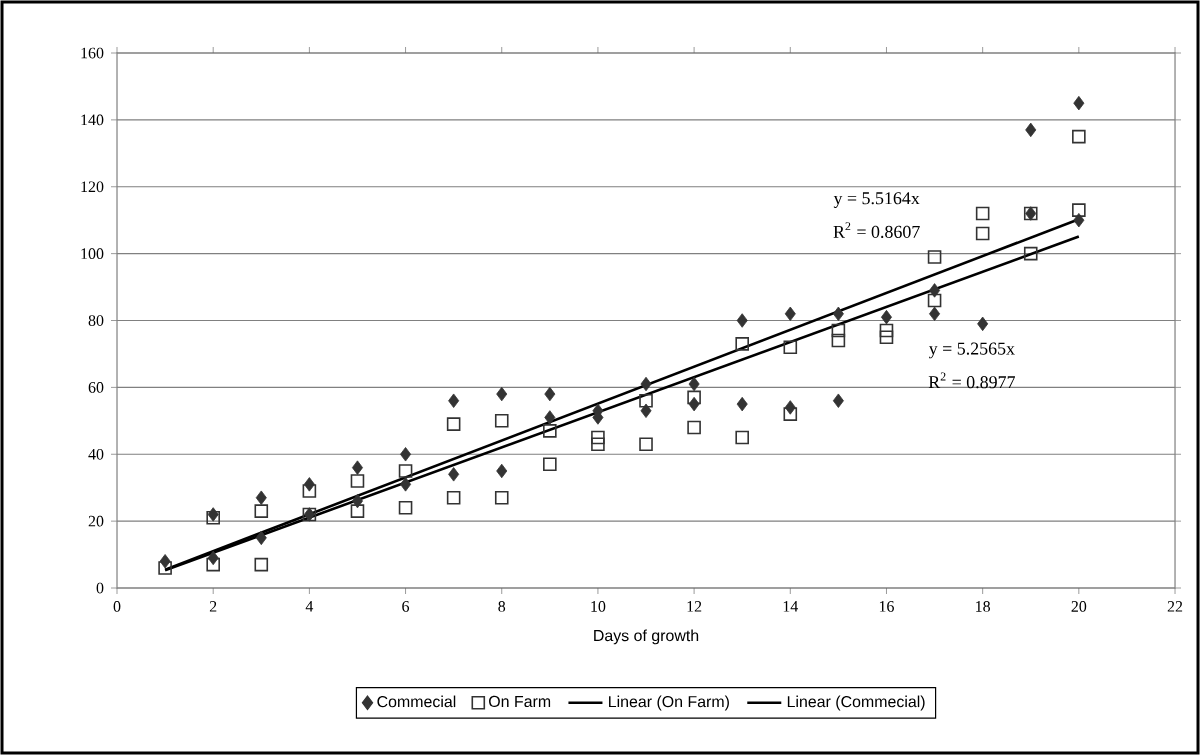  I want to click on y-tick-label: 140, so click(92, 120).